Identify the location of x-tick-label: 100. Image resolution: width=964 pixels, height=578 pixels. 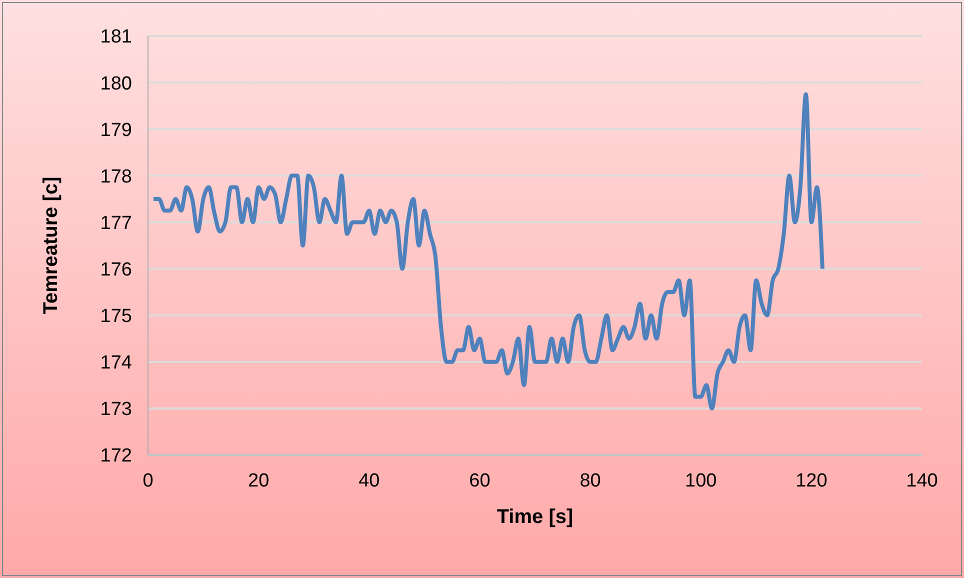
(701, 481).